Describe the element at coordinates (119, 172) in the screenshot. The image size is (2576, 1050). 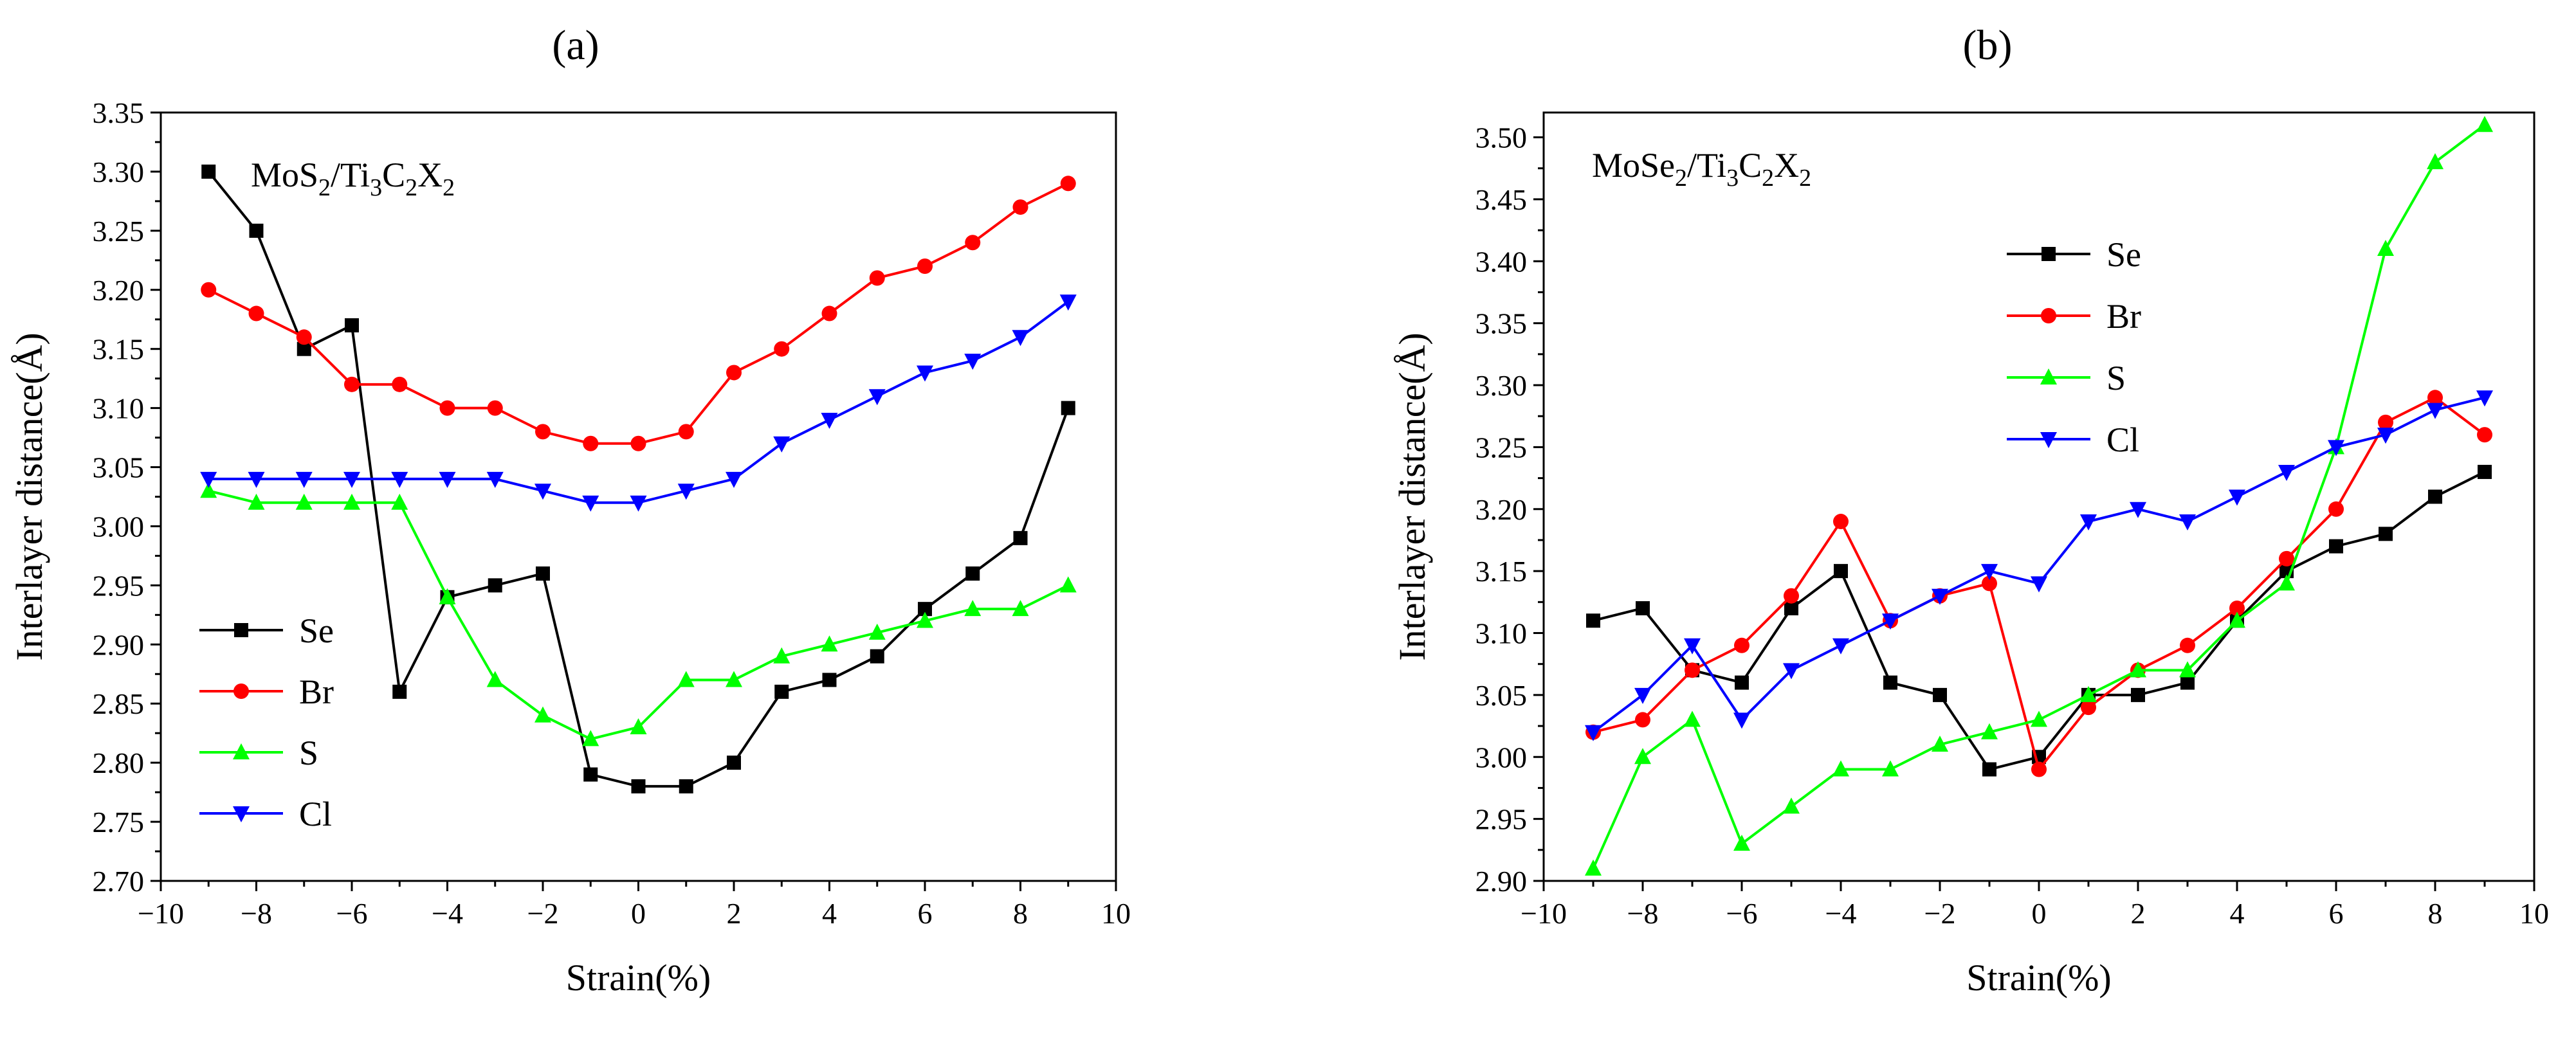
I see `y-tick-label: 3.30` at that location.